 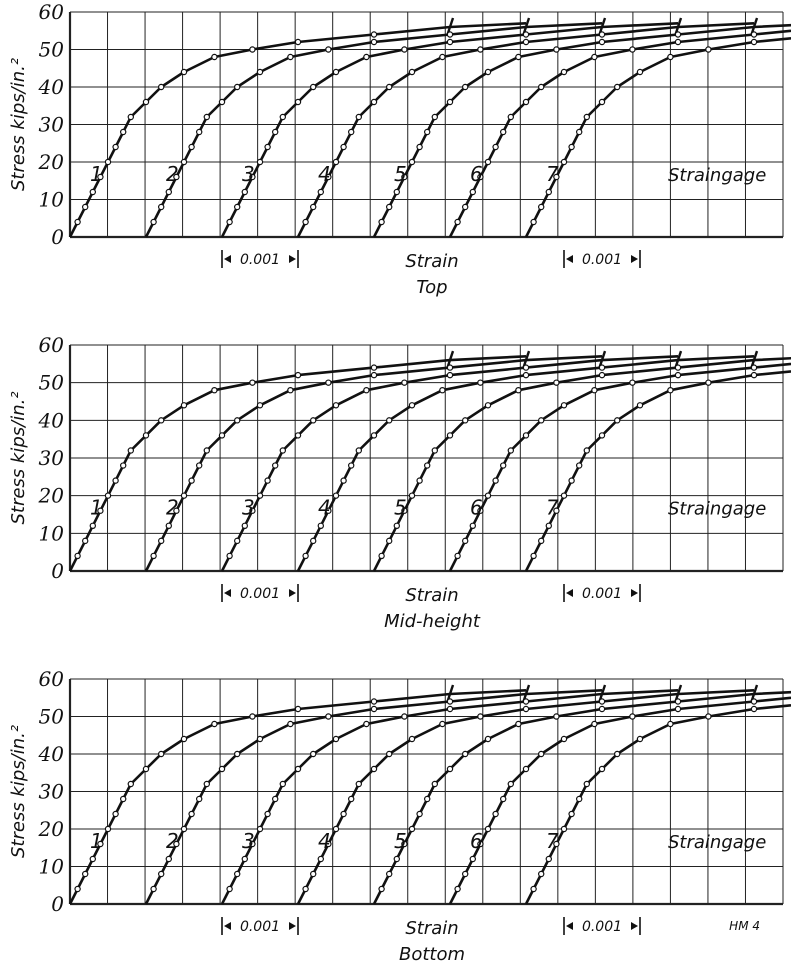 What do you see at coordinates (51, 496) in the screenshot?
I see `y-tick-label: 20` at bounding box center [51, 496].